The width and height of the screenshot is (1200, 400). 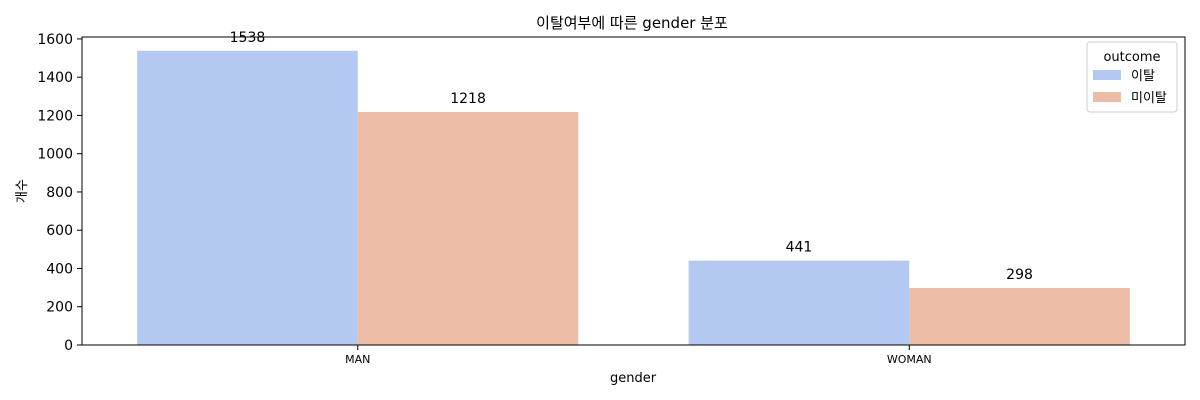 I want to click on legend-title: outcome, so click(x=1131, y=57).